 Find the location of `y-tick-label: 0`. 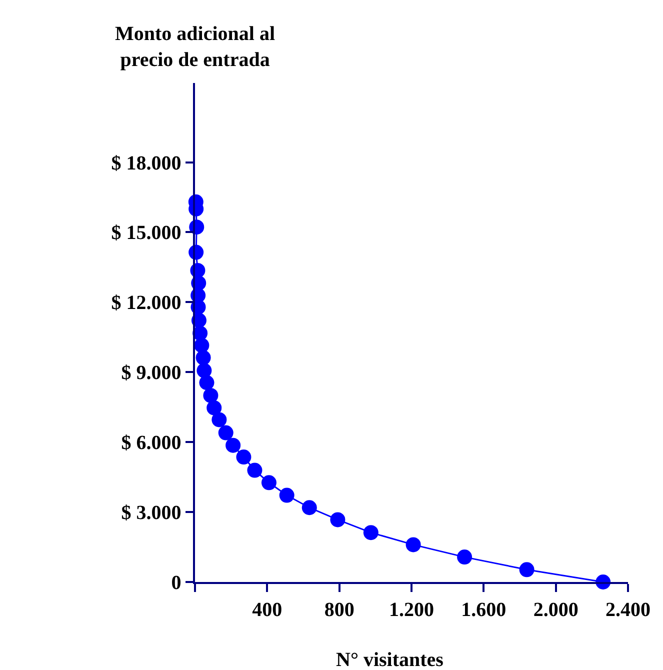

y-tick-label: 0 is located at coordinates (176, 583).